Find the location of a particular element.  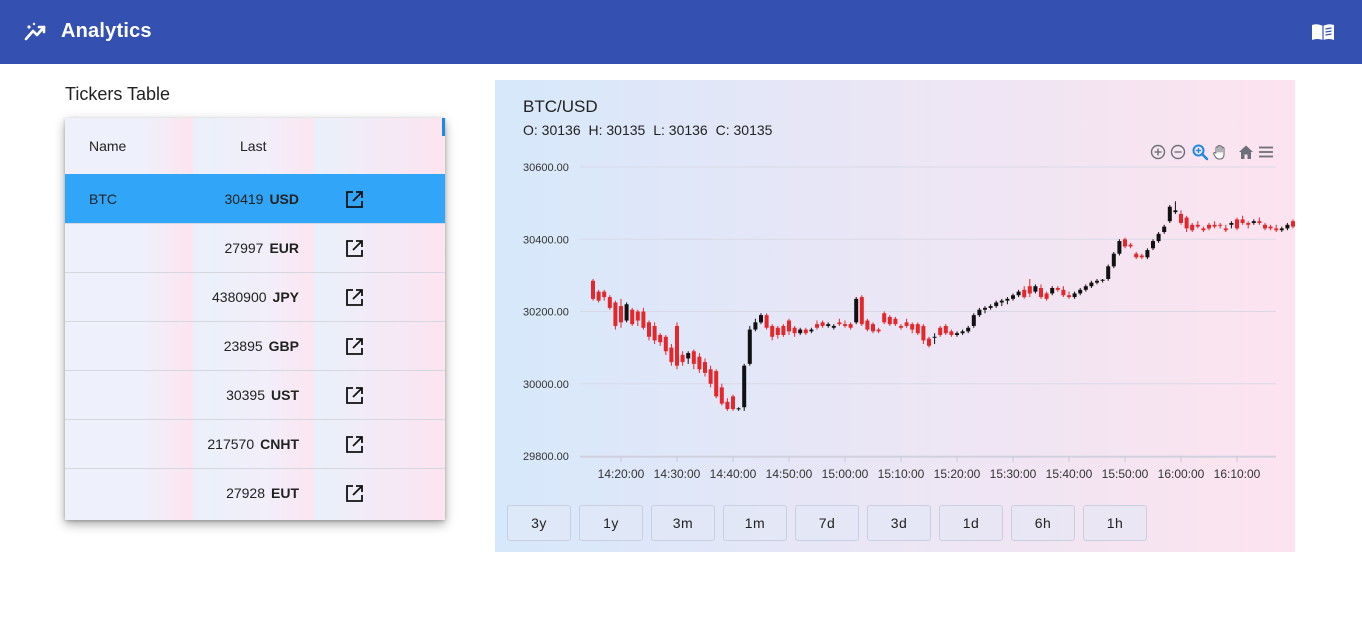

x-tick-label: 15:20:00 is located at coordinates (957, 474).